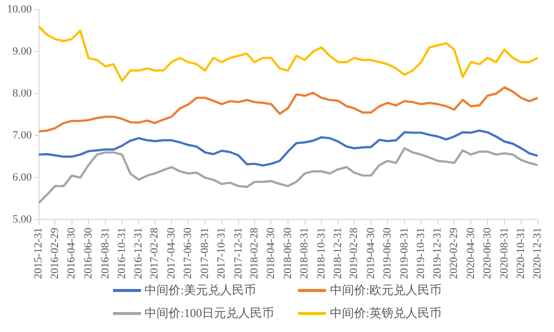  I want to click on x-tick-label: 2017-08-31, so click(204, 253).